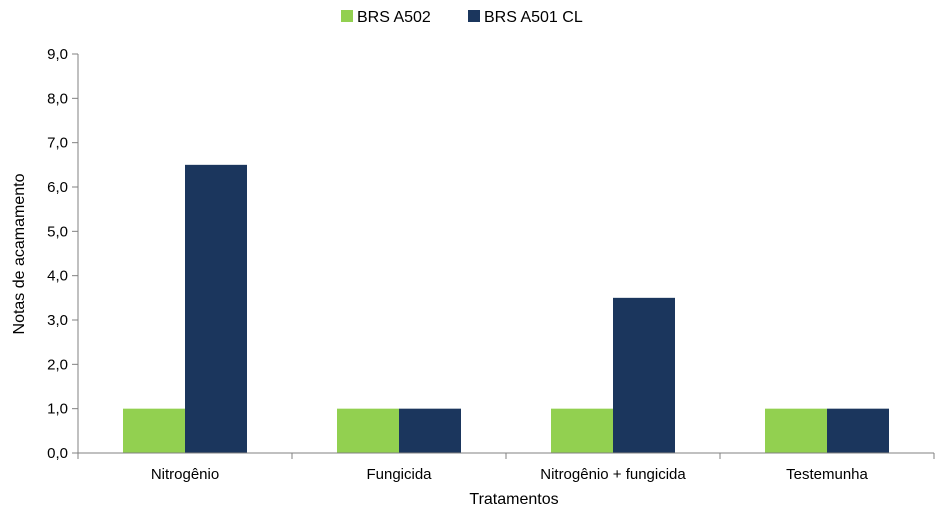 The height and width of the screenshot is (513, 945). Describe the element at coordinates (57, 276) in the screenshot. I see `y-tick-label: 4,0` at that location.